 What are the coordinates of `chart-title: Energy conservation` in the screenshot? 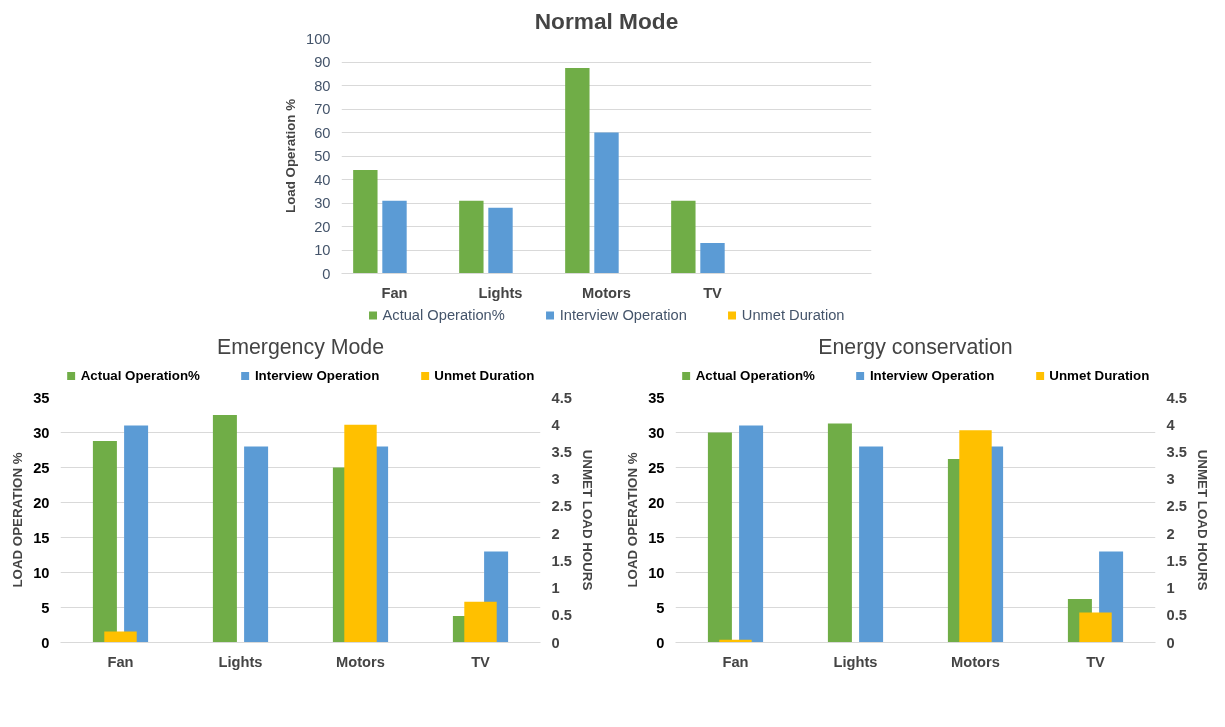 It's located at (915, 346).